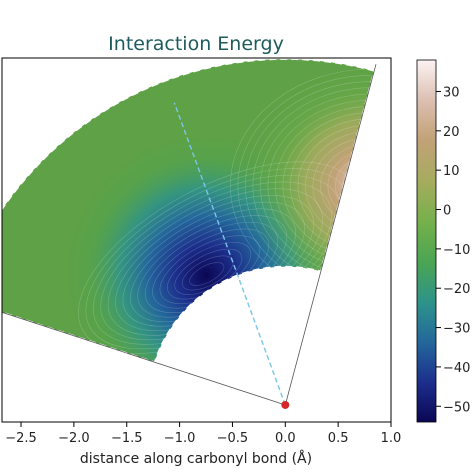 This screenshot has height=474, width=474. I want to click on x-axis-label: distance along carbonyl bond (Å), so click(196, 458).